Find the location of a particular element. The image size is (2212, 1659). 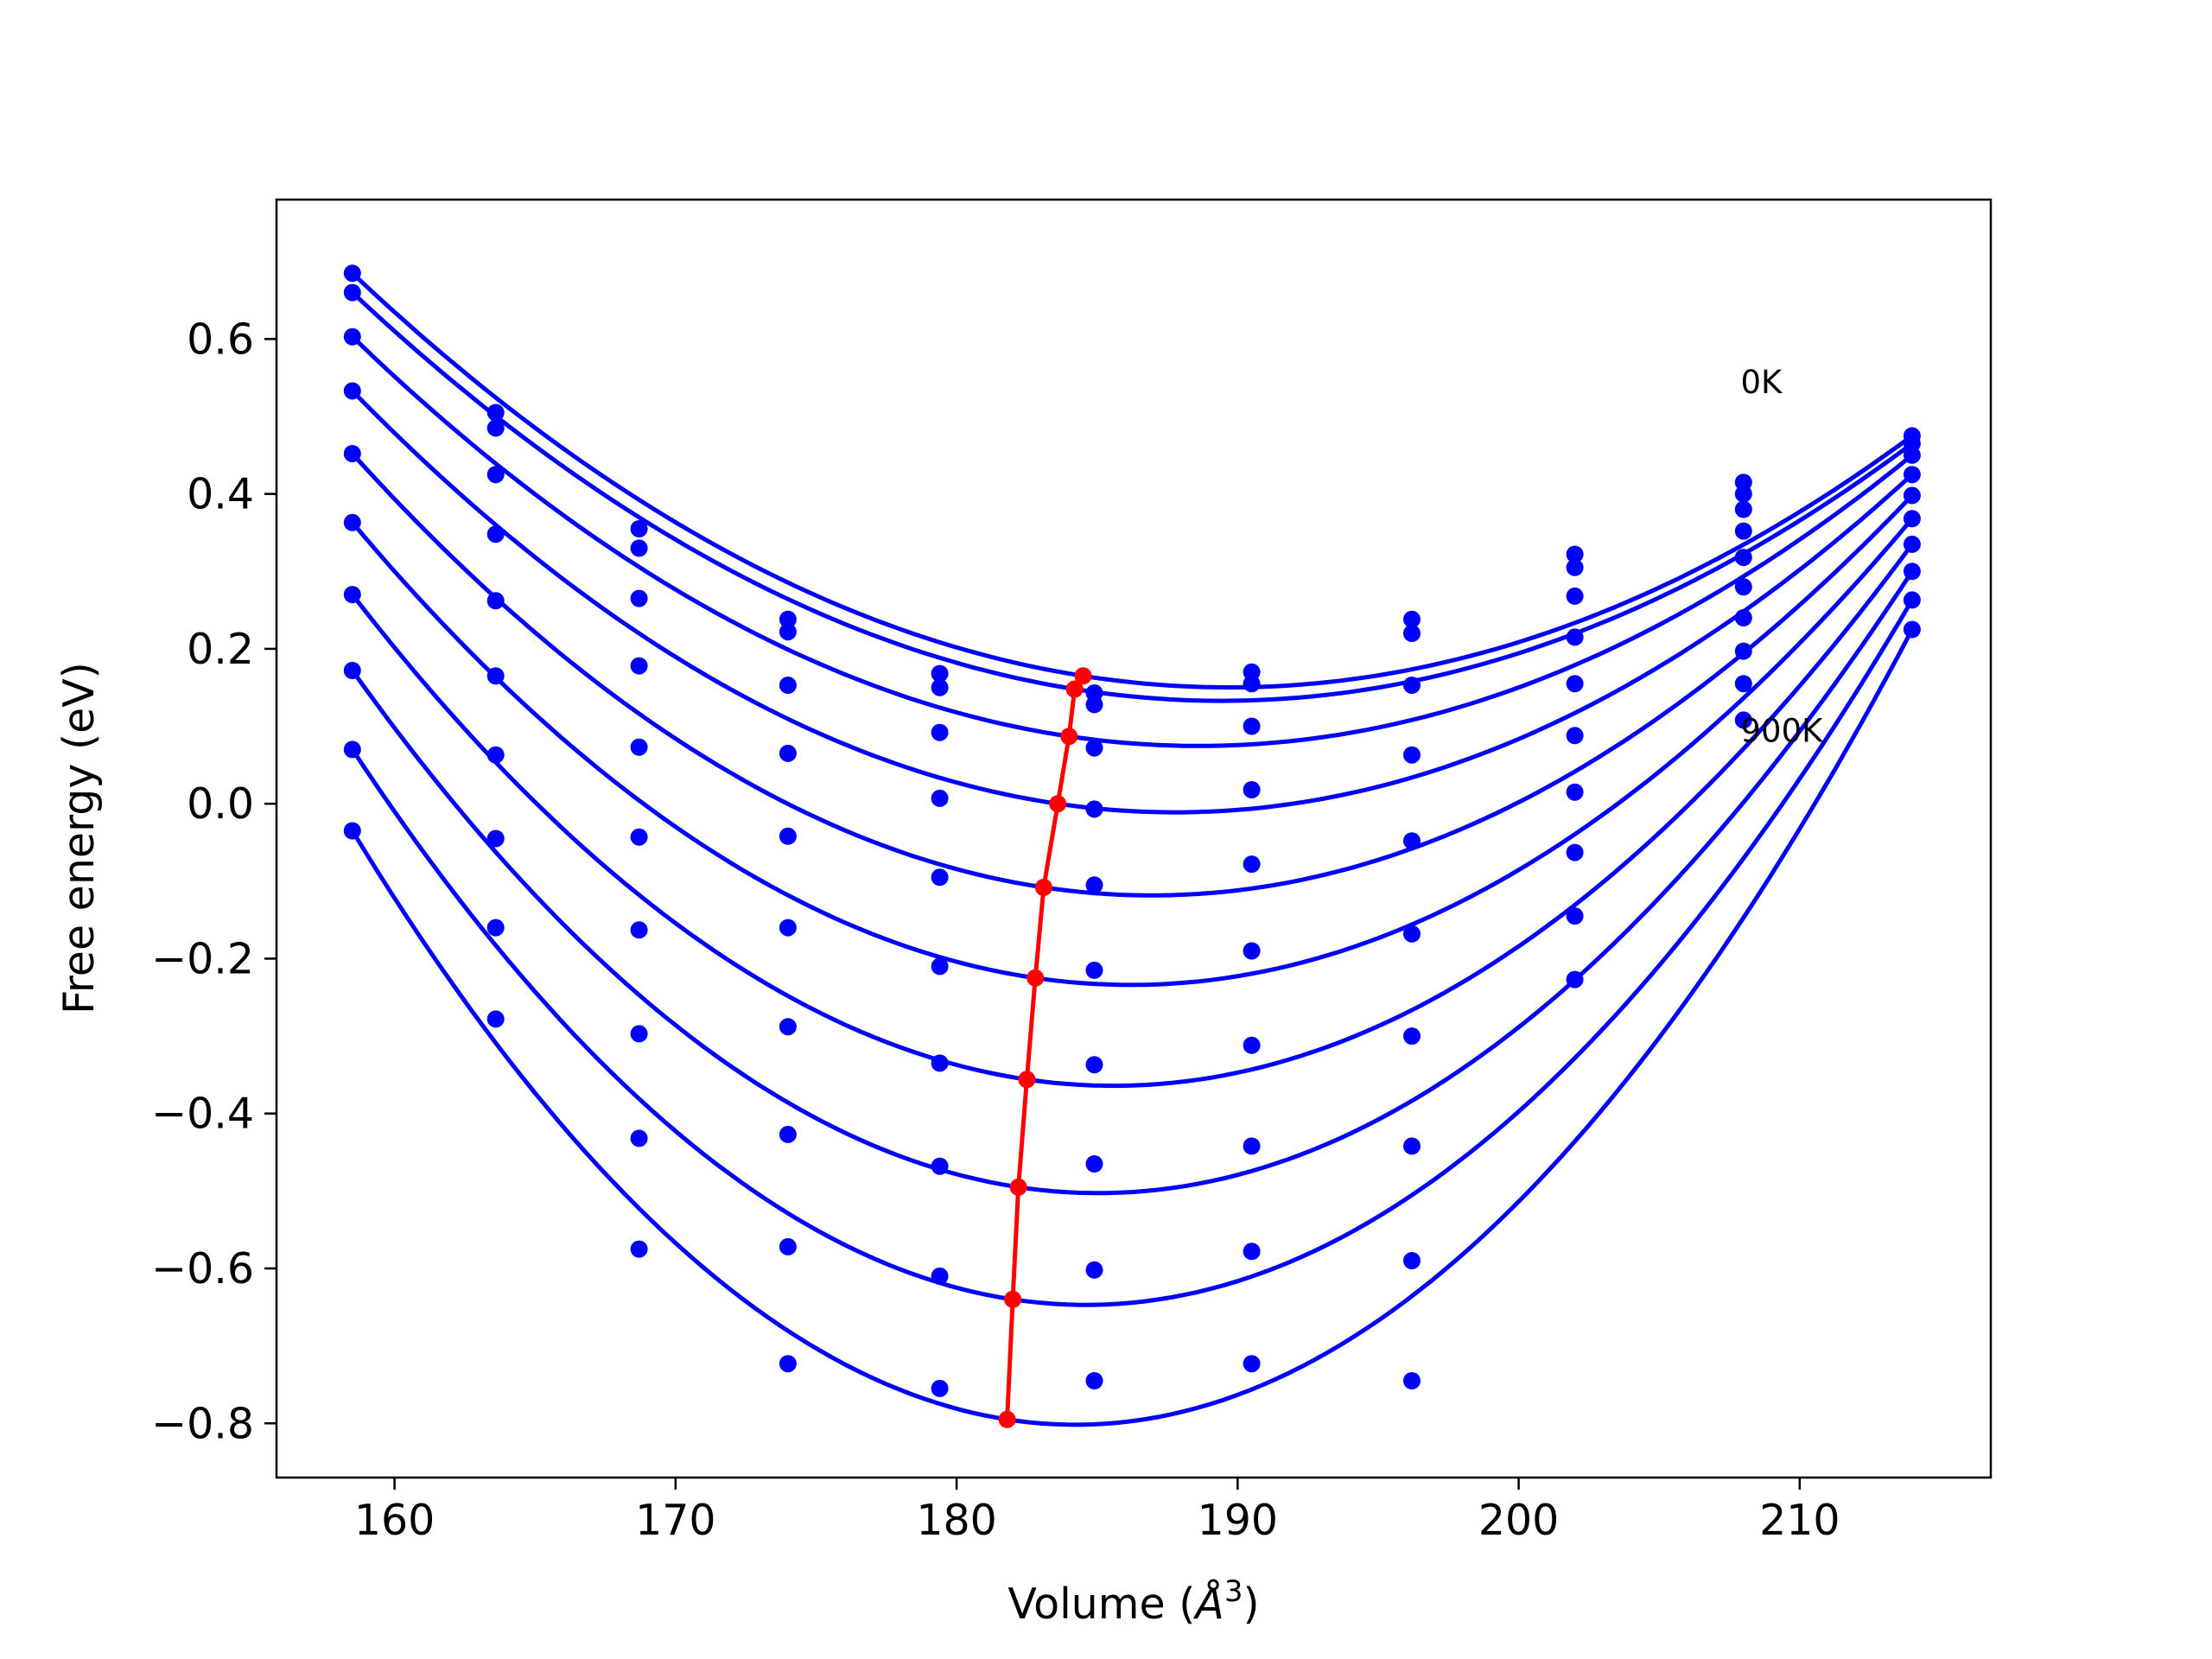

x-axis-title-unit: Å is located at coordinates (1208, 1603).